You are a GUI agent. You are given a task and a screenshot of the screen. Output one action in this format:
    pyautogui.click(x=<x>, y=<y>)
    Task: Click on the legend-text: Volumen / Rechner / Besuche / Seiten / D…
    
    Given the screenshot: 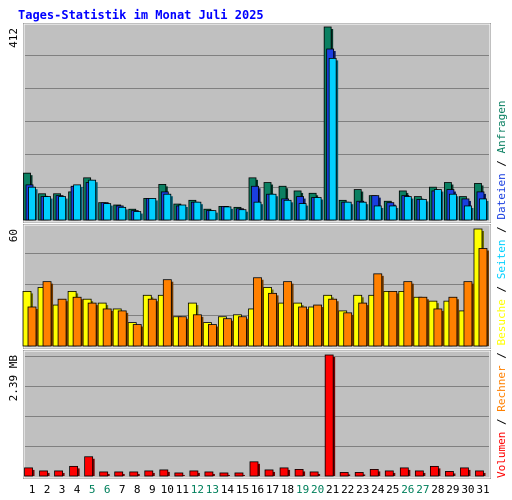 What is the action you would take?
    pyautogui.click(x=501, y=289)
    